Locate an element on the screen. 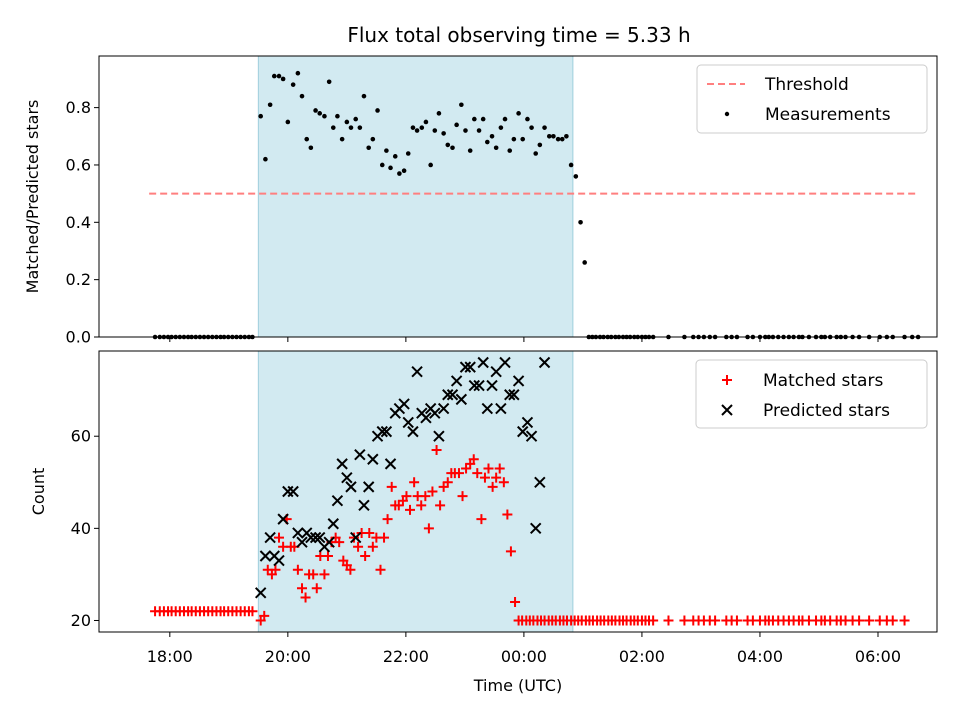 The image size is (960, 720). top-legend: Threshold Measurements is located at coordinates (812, 99).